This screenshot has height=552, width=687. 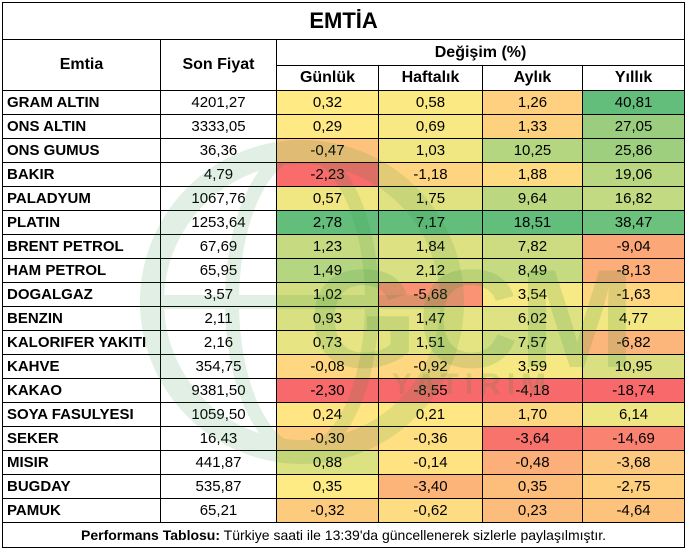 I want to click on table-row: KAKAO 9381,50 -2,30 -8,55 -4,18 -18,74, so click(x=344, y=390).